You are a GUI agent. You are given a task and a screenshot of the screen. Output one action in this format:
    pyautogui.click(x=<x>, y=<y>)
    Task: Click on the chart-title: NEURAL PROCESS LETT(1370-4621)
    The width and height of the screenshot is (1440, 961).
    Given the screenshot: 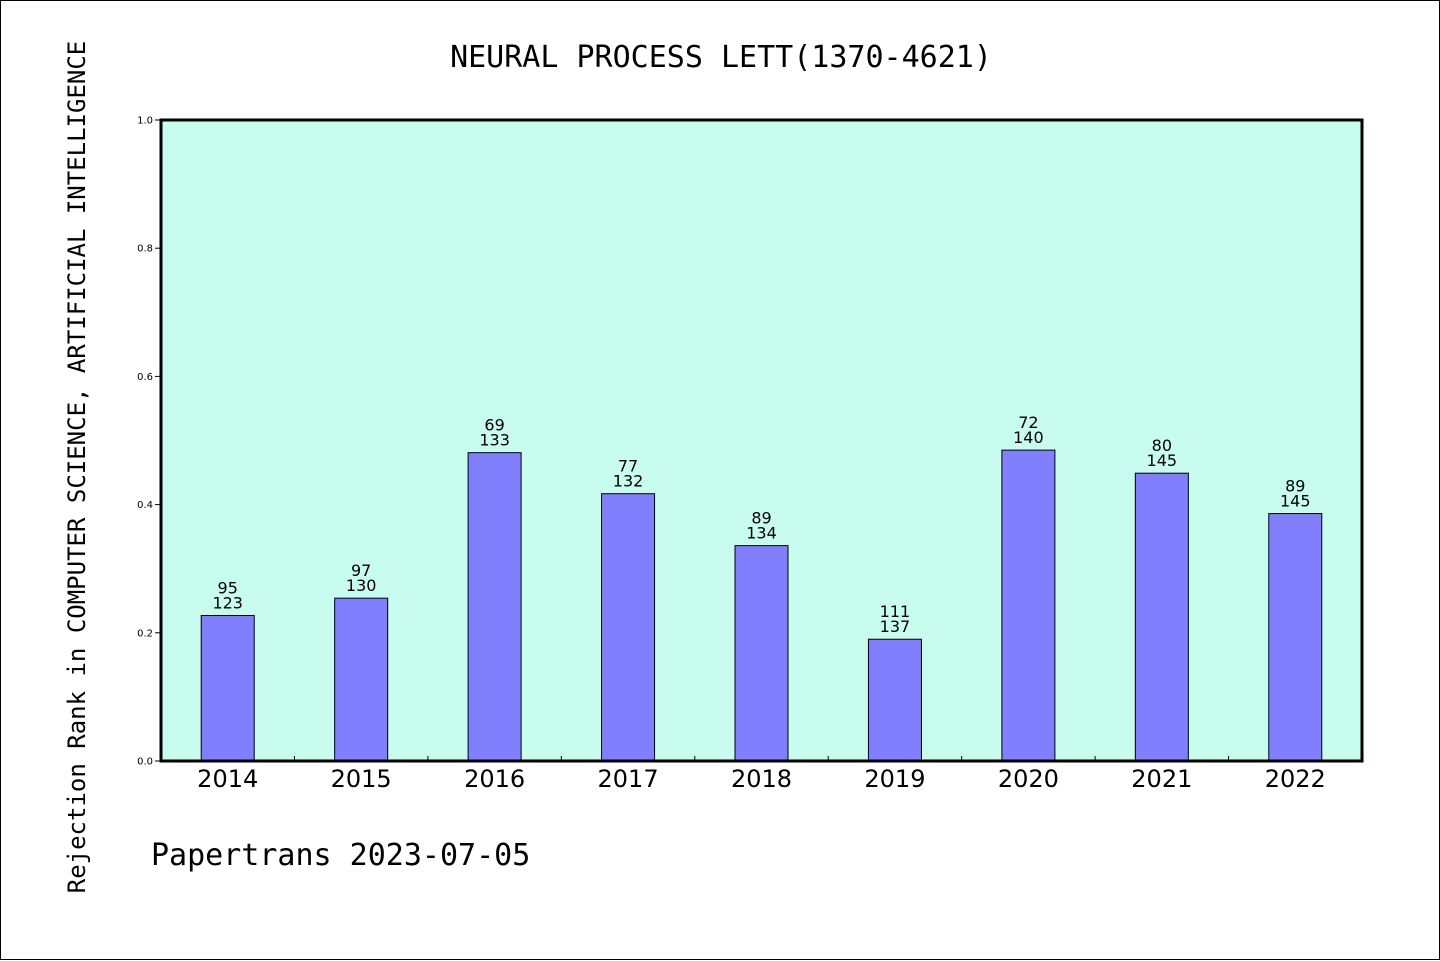 What is the action you would take?
    pyautogui.click(x=721, y=57)
    